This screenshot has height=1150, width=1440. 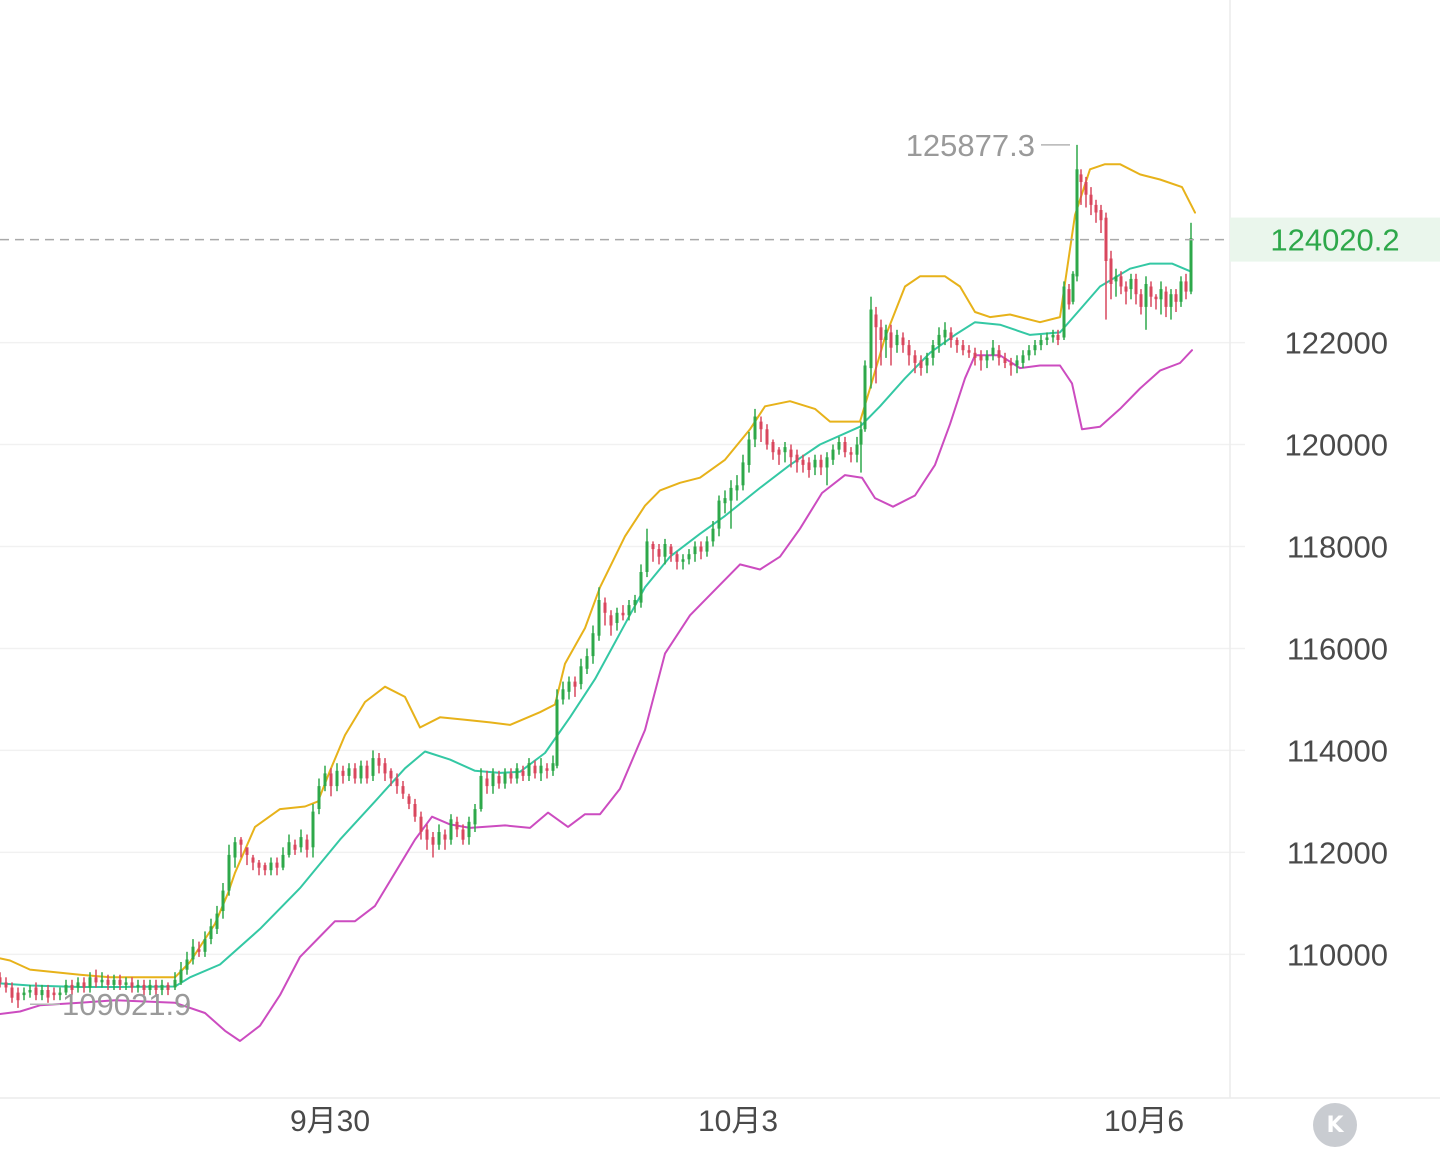 What do you see at coordinates (1337, 648) in the screenshot?
I see `y-tick-label: 116000` at bounding box center [1337, 648].